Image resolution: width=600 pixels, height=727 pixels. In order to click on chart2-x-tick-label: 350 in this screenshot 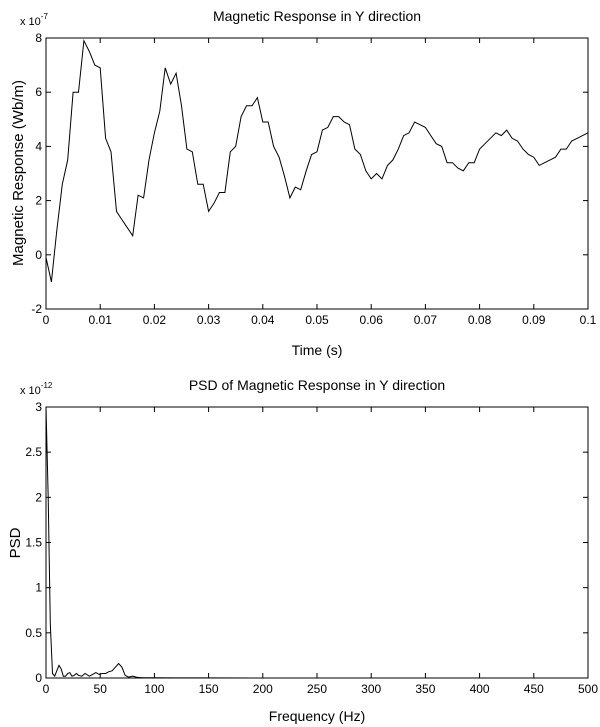, I will do `click(425, 689)`.